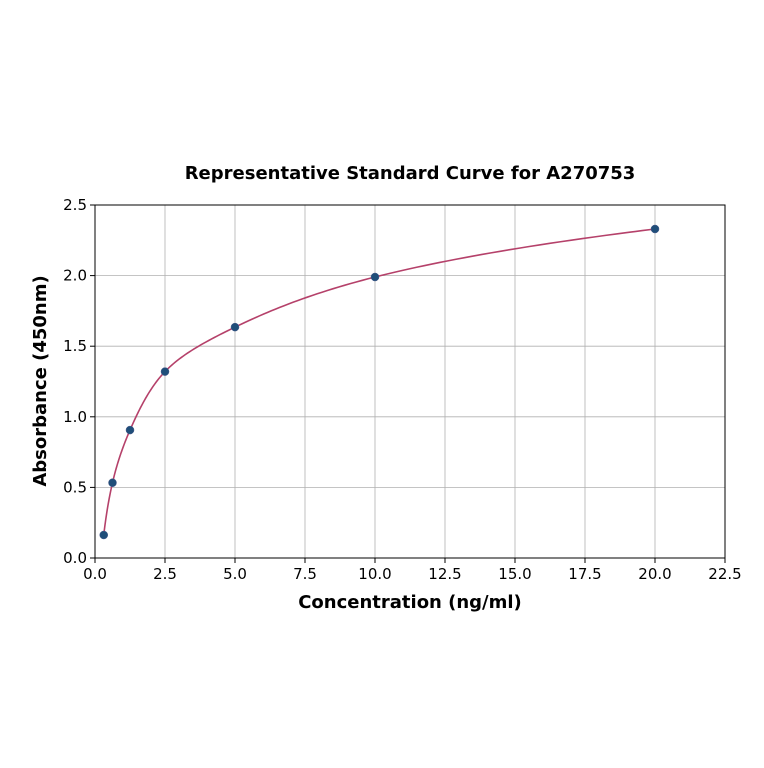 Image resolution: width=764 pixels, height=768 pixels. I want to click on x-tick-label: 17.5, so click(584, 574).